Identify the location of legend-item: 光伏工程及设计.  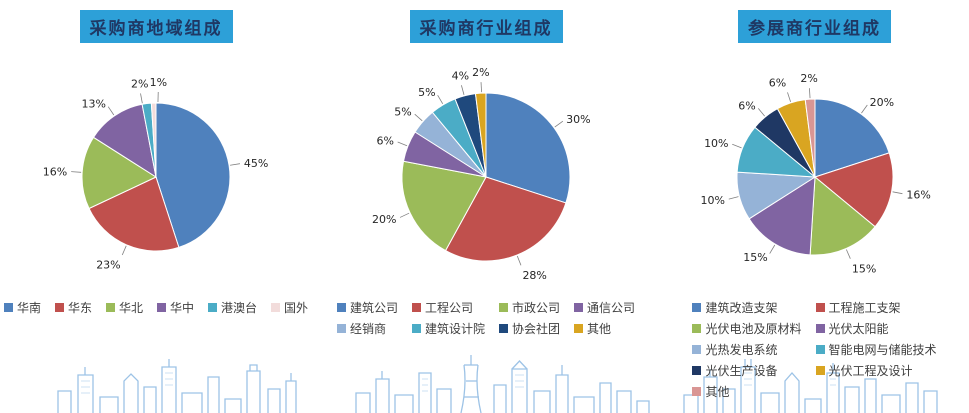
(876, 370).